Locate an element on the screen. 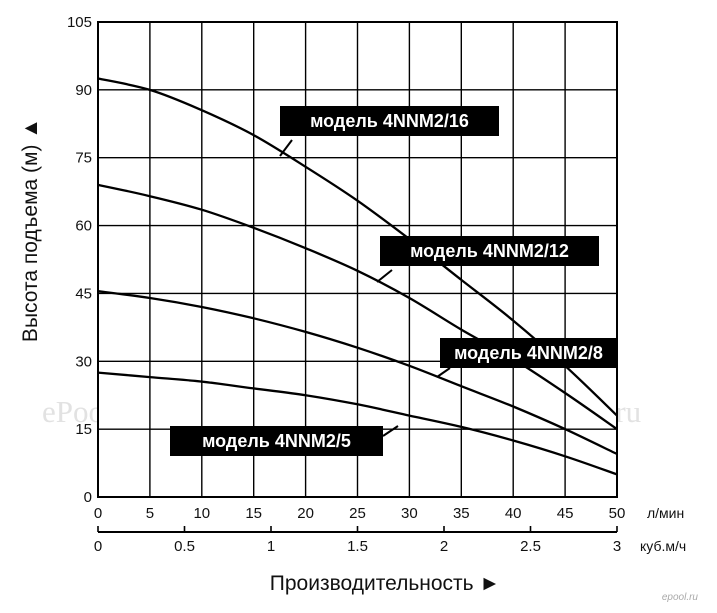  y-tick-label: 105 is located at coordinates (79, 22).